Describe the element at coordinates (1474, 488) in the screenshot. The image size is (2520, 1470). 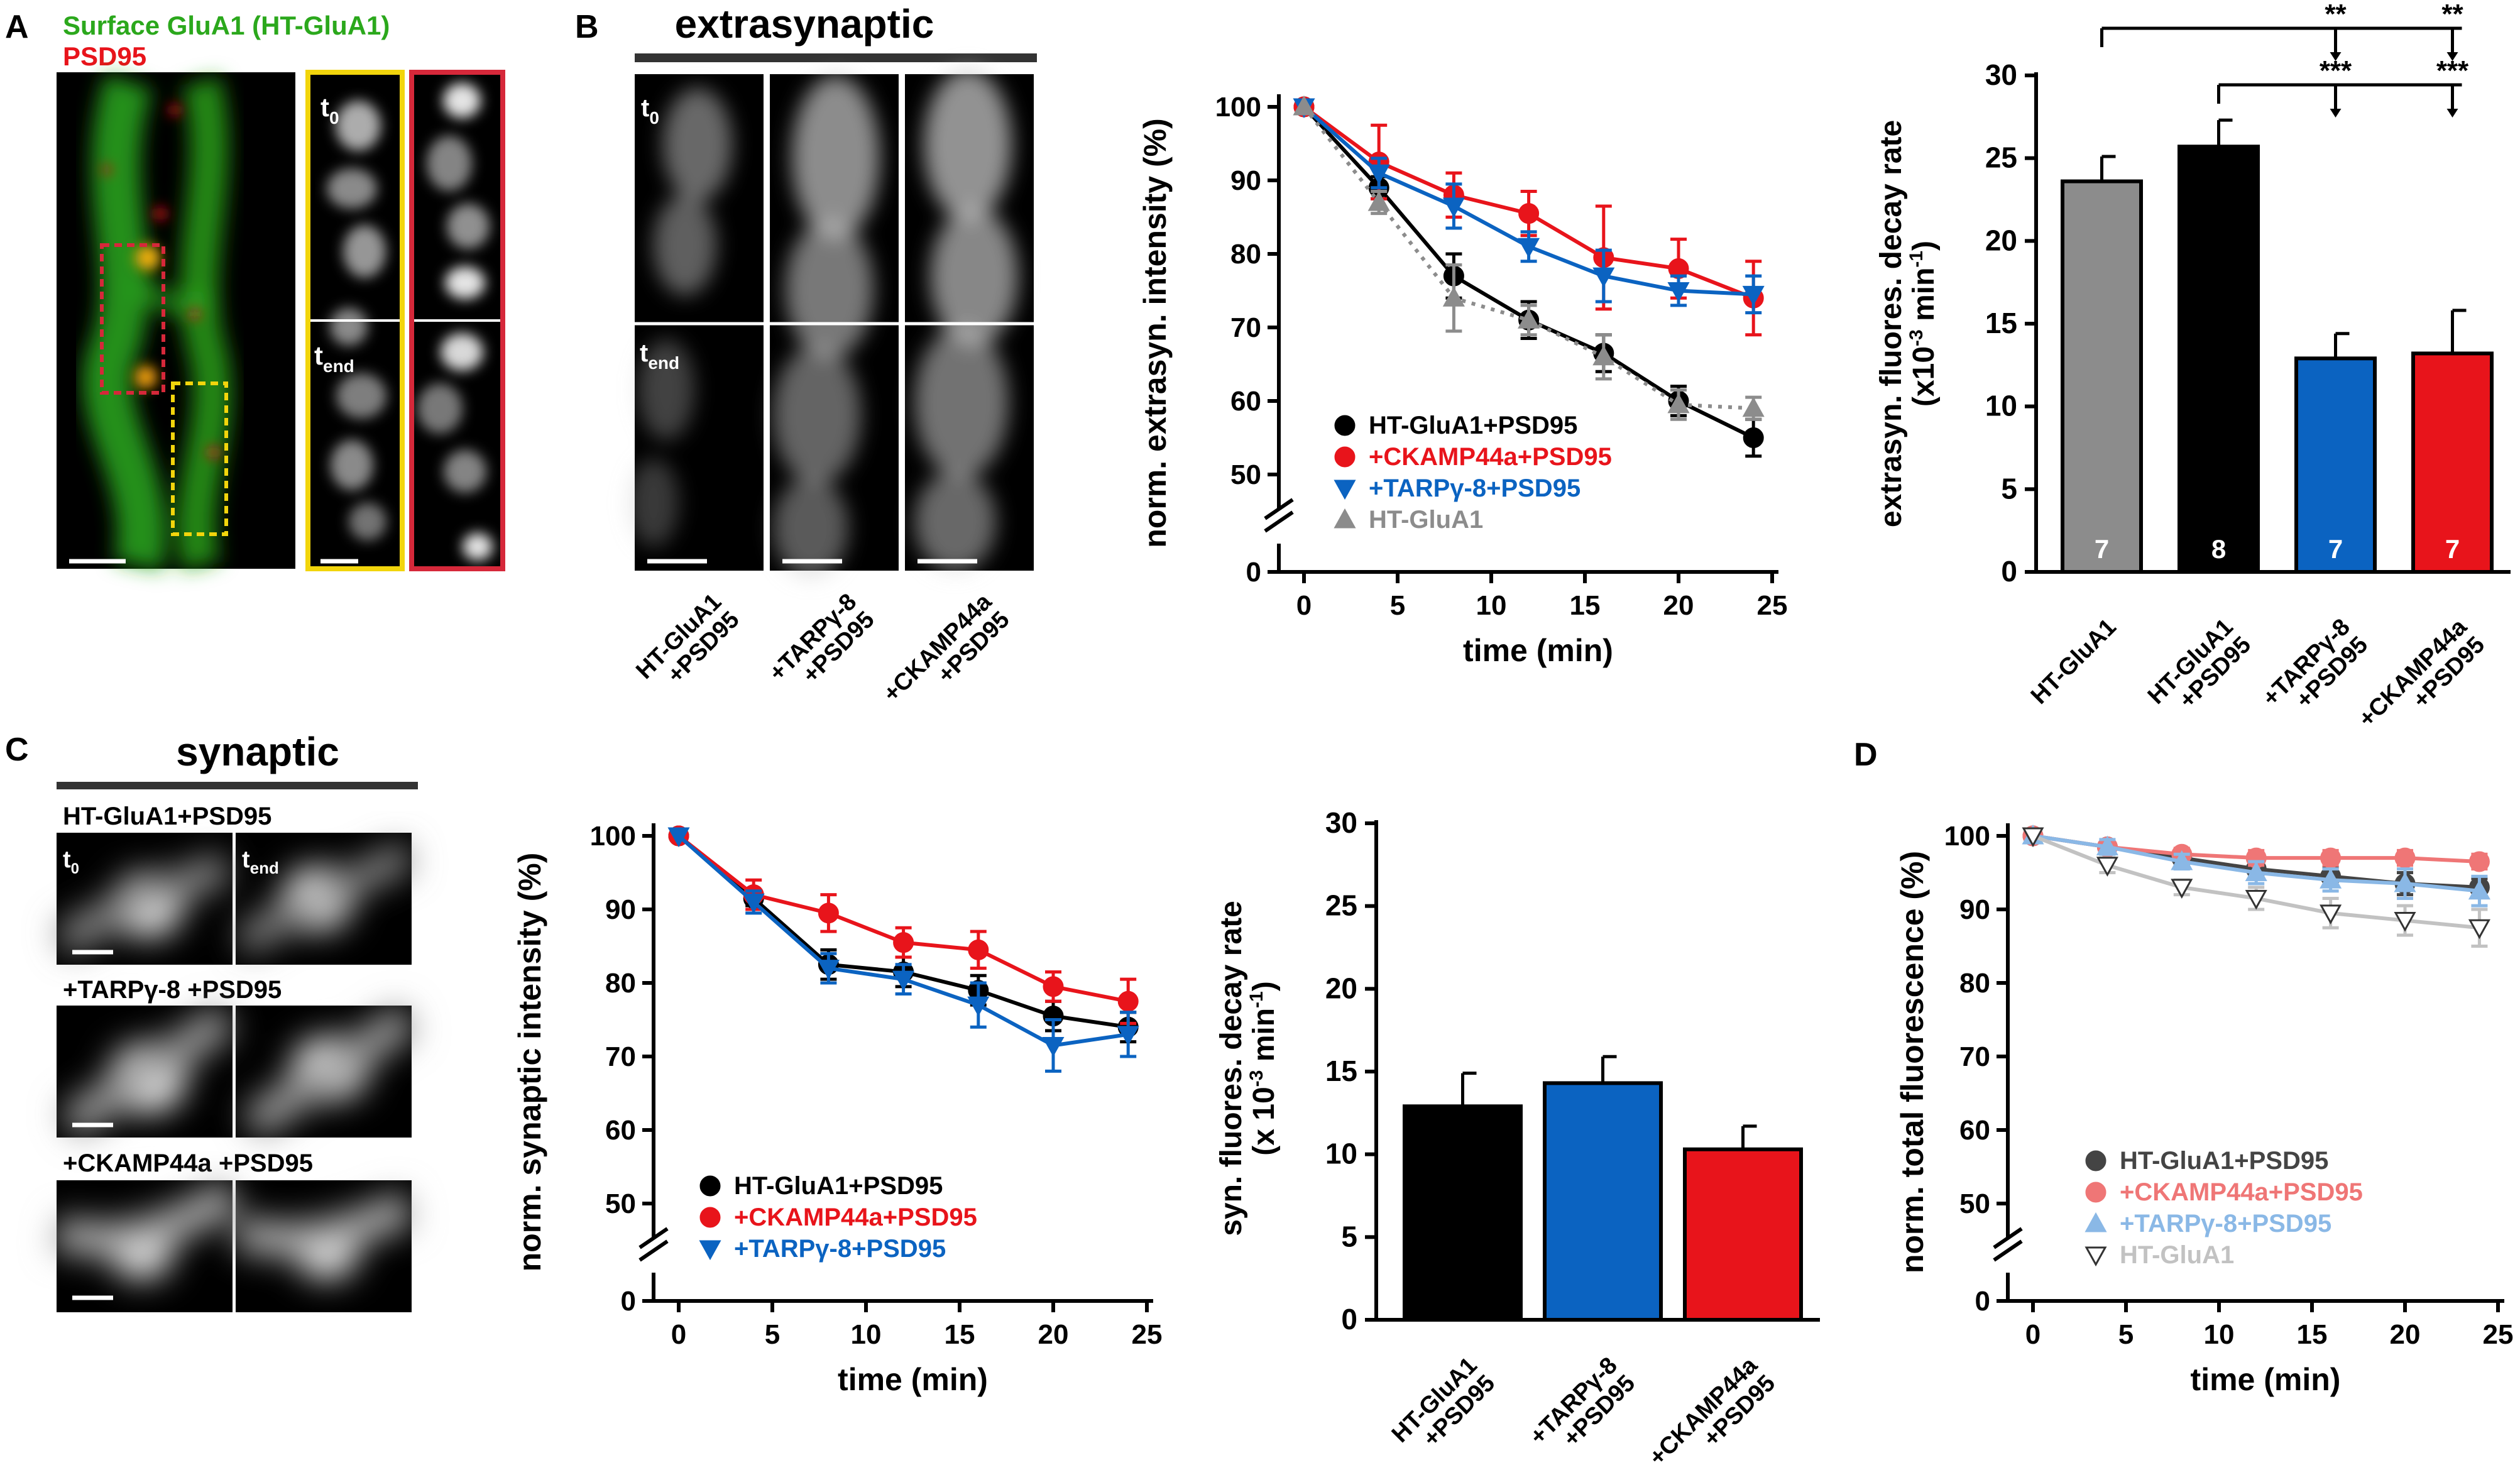
I see `legend-label: +TARPγ-8+PSD95` at that location.